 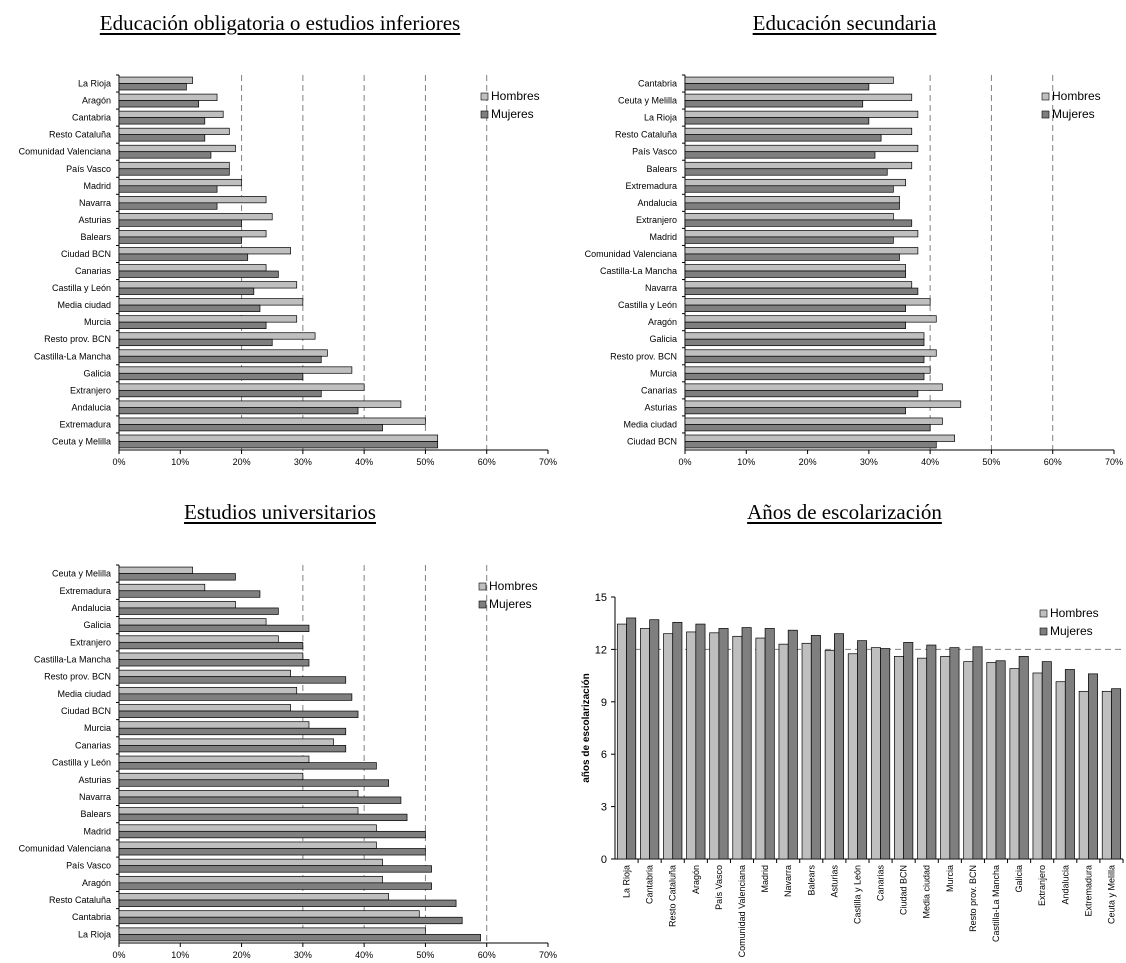 What do you see at coordinates (484, 114) in the screenshot?
I see `legend-swatch-mujeres` at bounding box center [484, 114].